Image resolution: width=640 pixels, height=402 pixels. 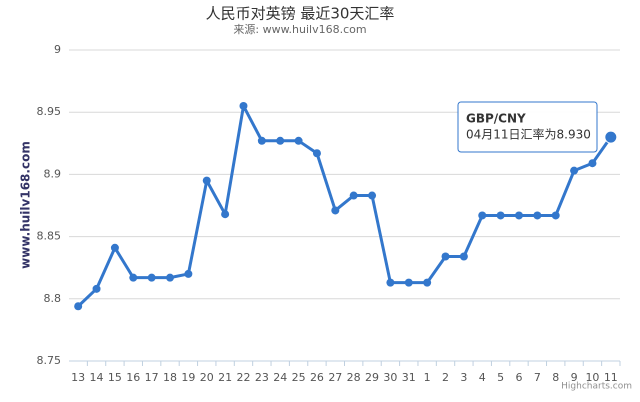 What do you see at coordinates (528, 134) in the screenshot?
I see `tooltip-text: 04月11日汇率为8.930` at bounding box center [528, 134].